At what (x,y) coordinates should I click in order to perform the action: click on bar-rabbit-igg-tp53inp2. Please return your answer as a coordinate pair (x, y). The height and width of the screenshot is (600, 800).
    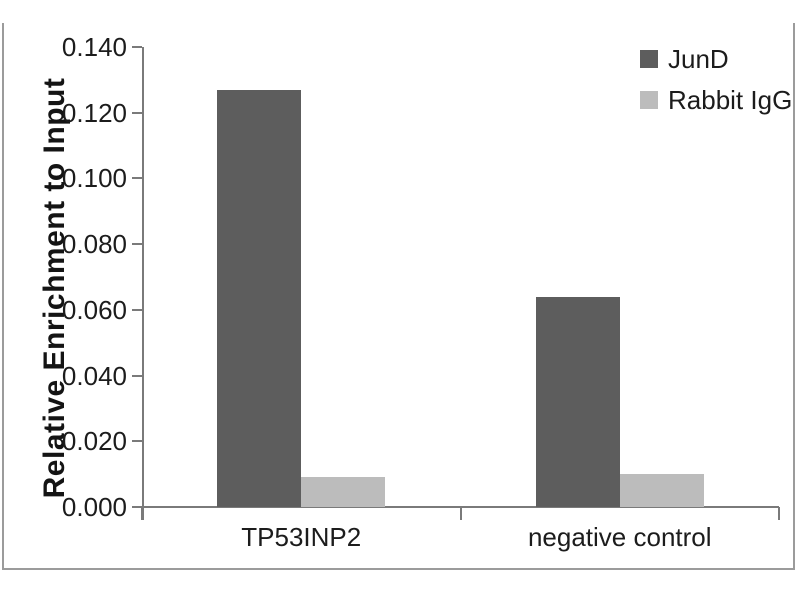
    Looking at the image, I should click on (343, 492).